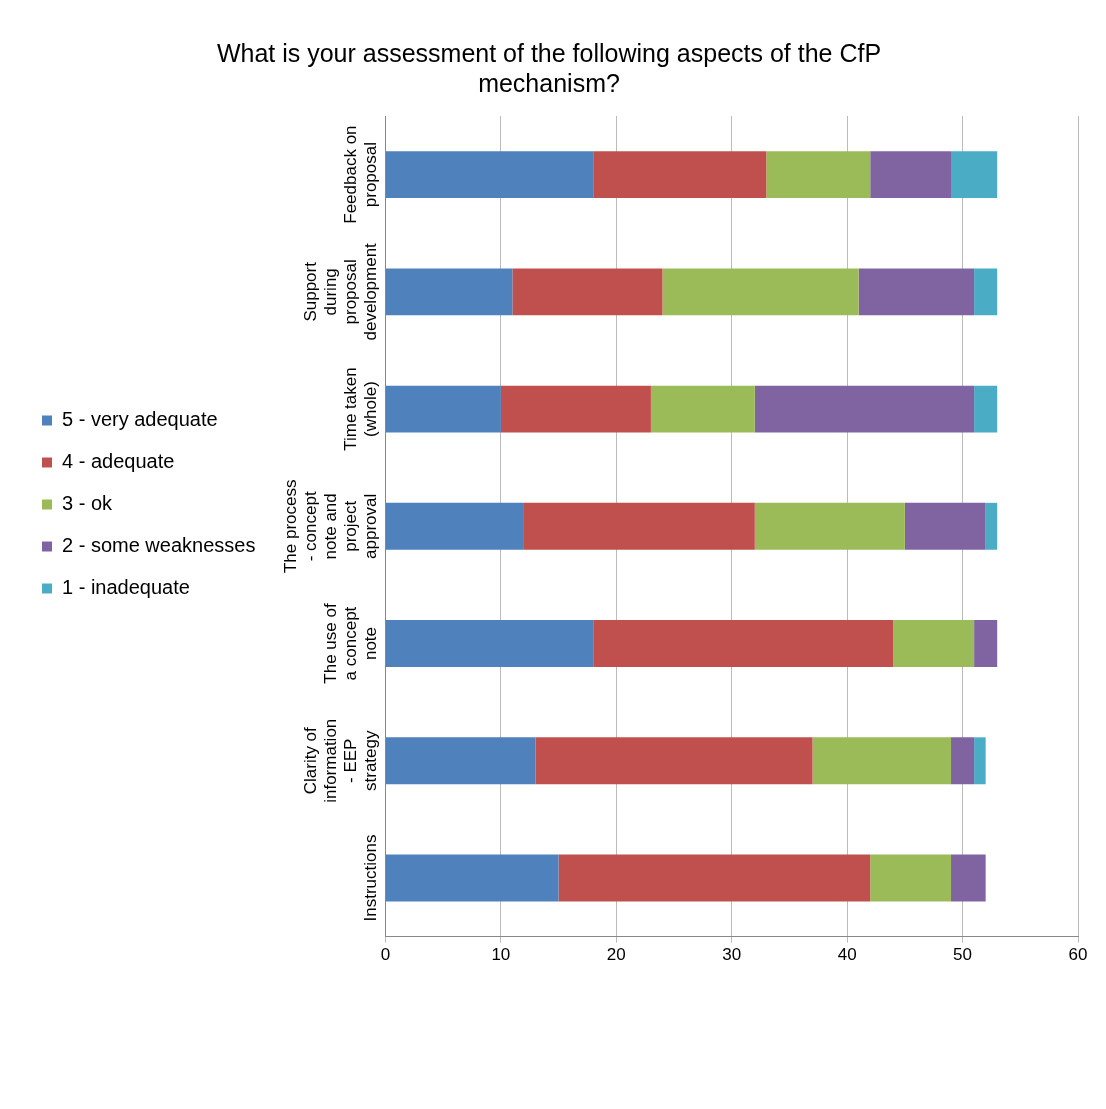 Image resolution: width=1106 pixels, height=1109 pixels. What do you see at coordinates (341, 291) in the screenshot?
I see `y-tick-label: Support during proposal development` at bounding box center [341, 291].